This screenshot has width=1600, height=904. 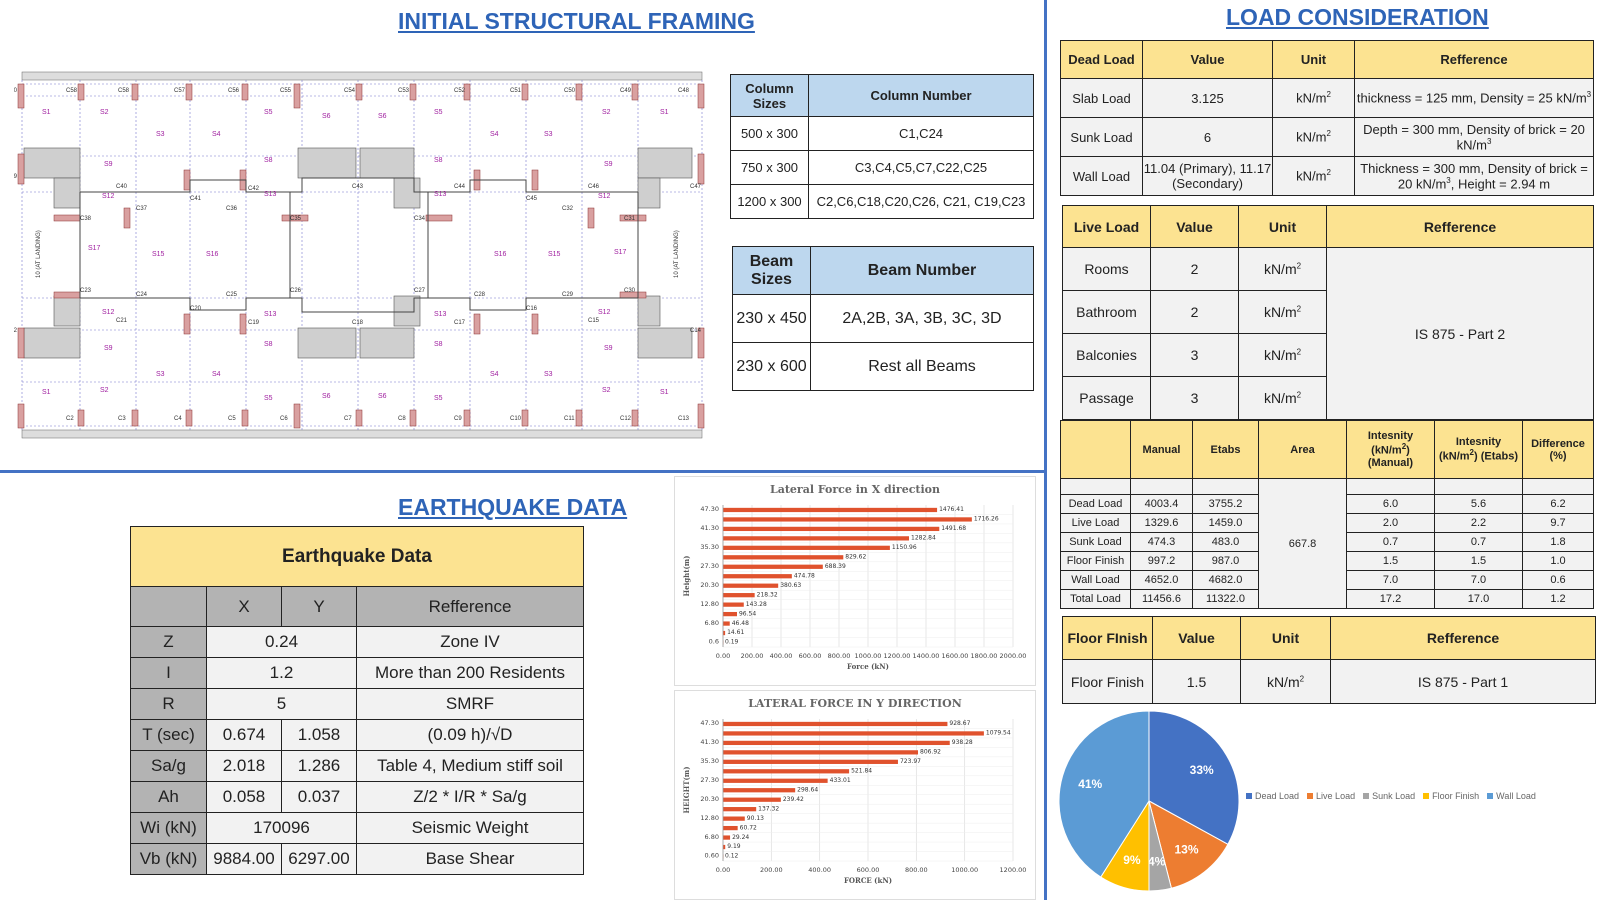 I want to click on svg-text: C44, so click(x=460, y=187).